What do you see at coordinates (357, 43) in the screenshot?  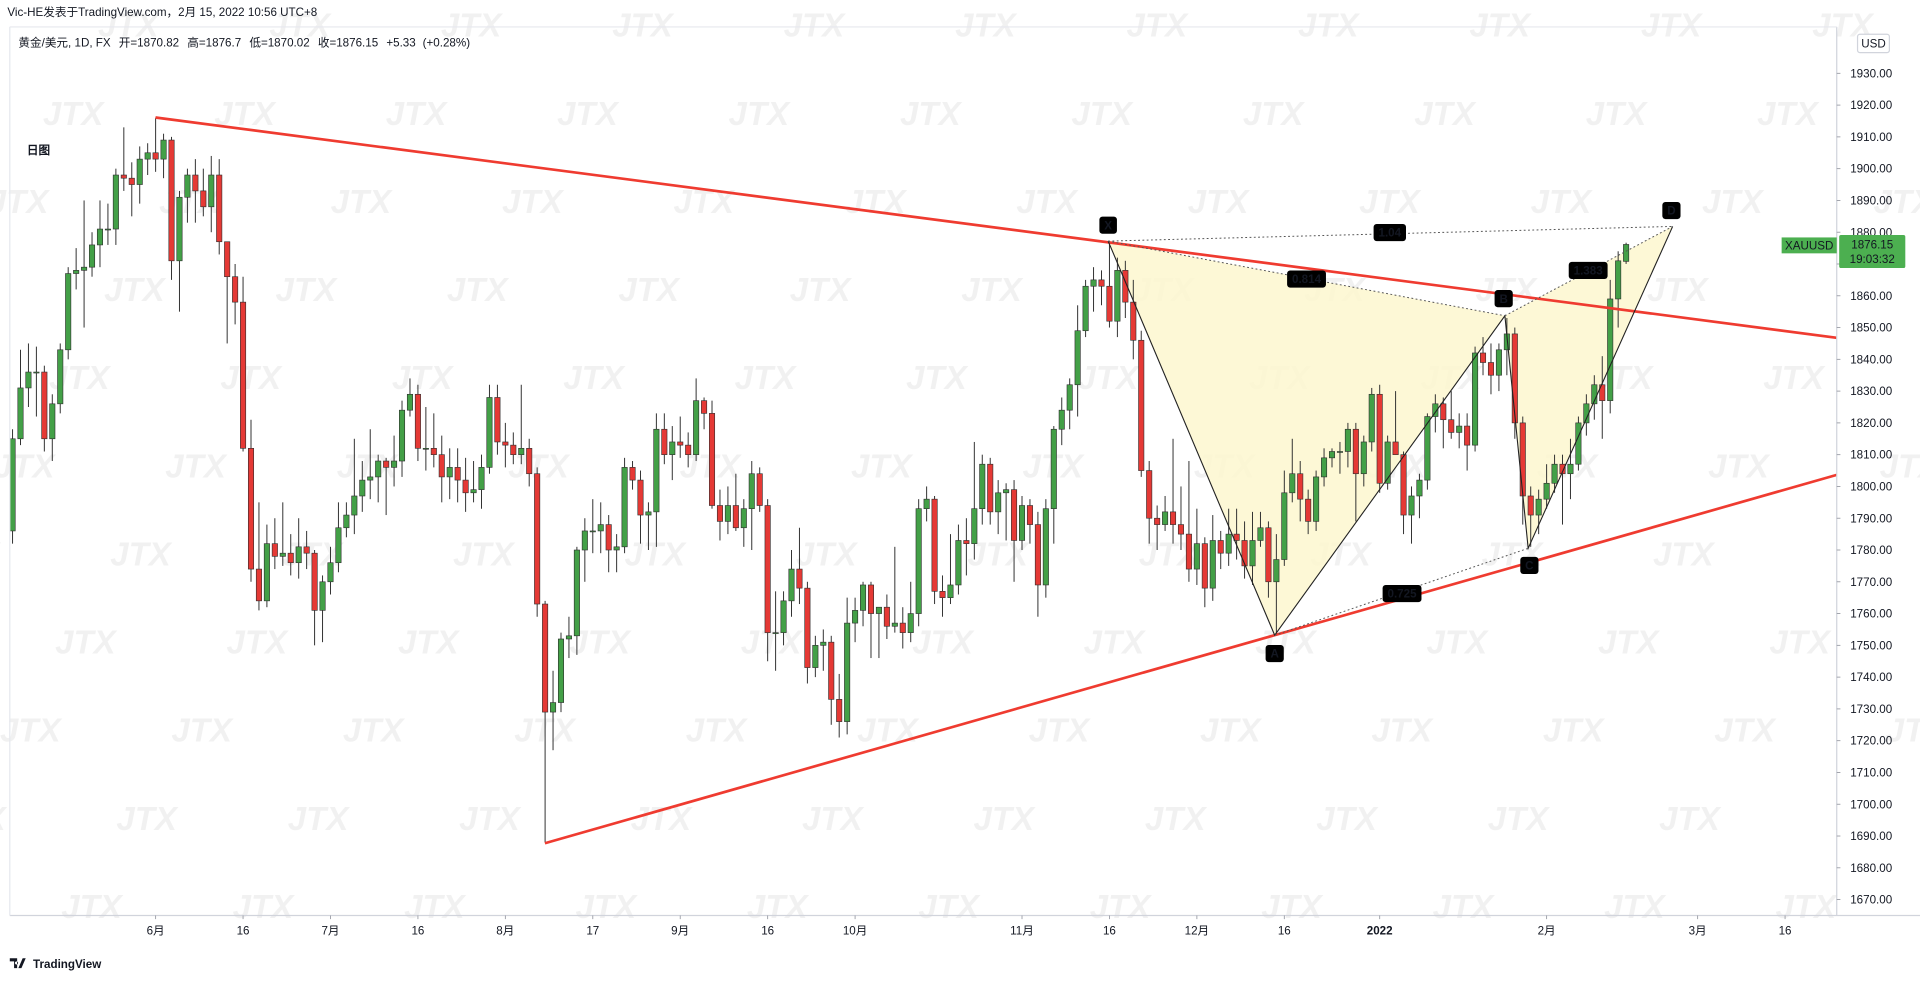 I see `close-value: 1876.15` at bounding box center [357, 43].